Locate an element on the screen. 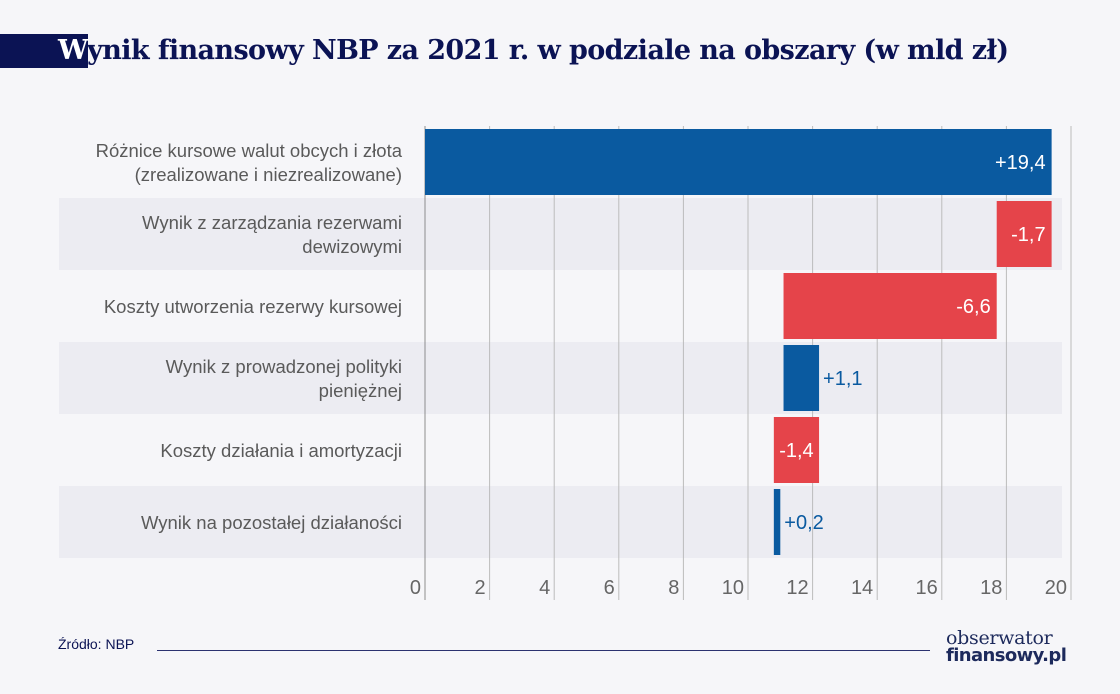 The height and width of the screenshot is (694, 1120). category-label: Wynik z prowadzonej polityki is located at coordinates (284, 366).